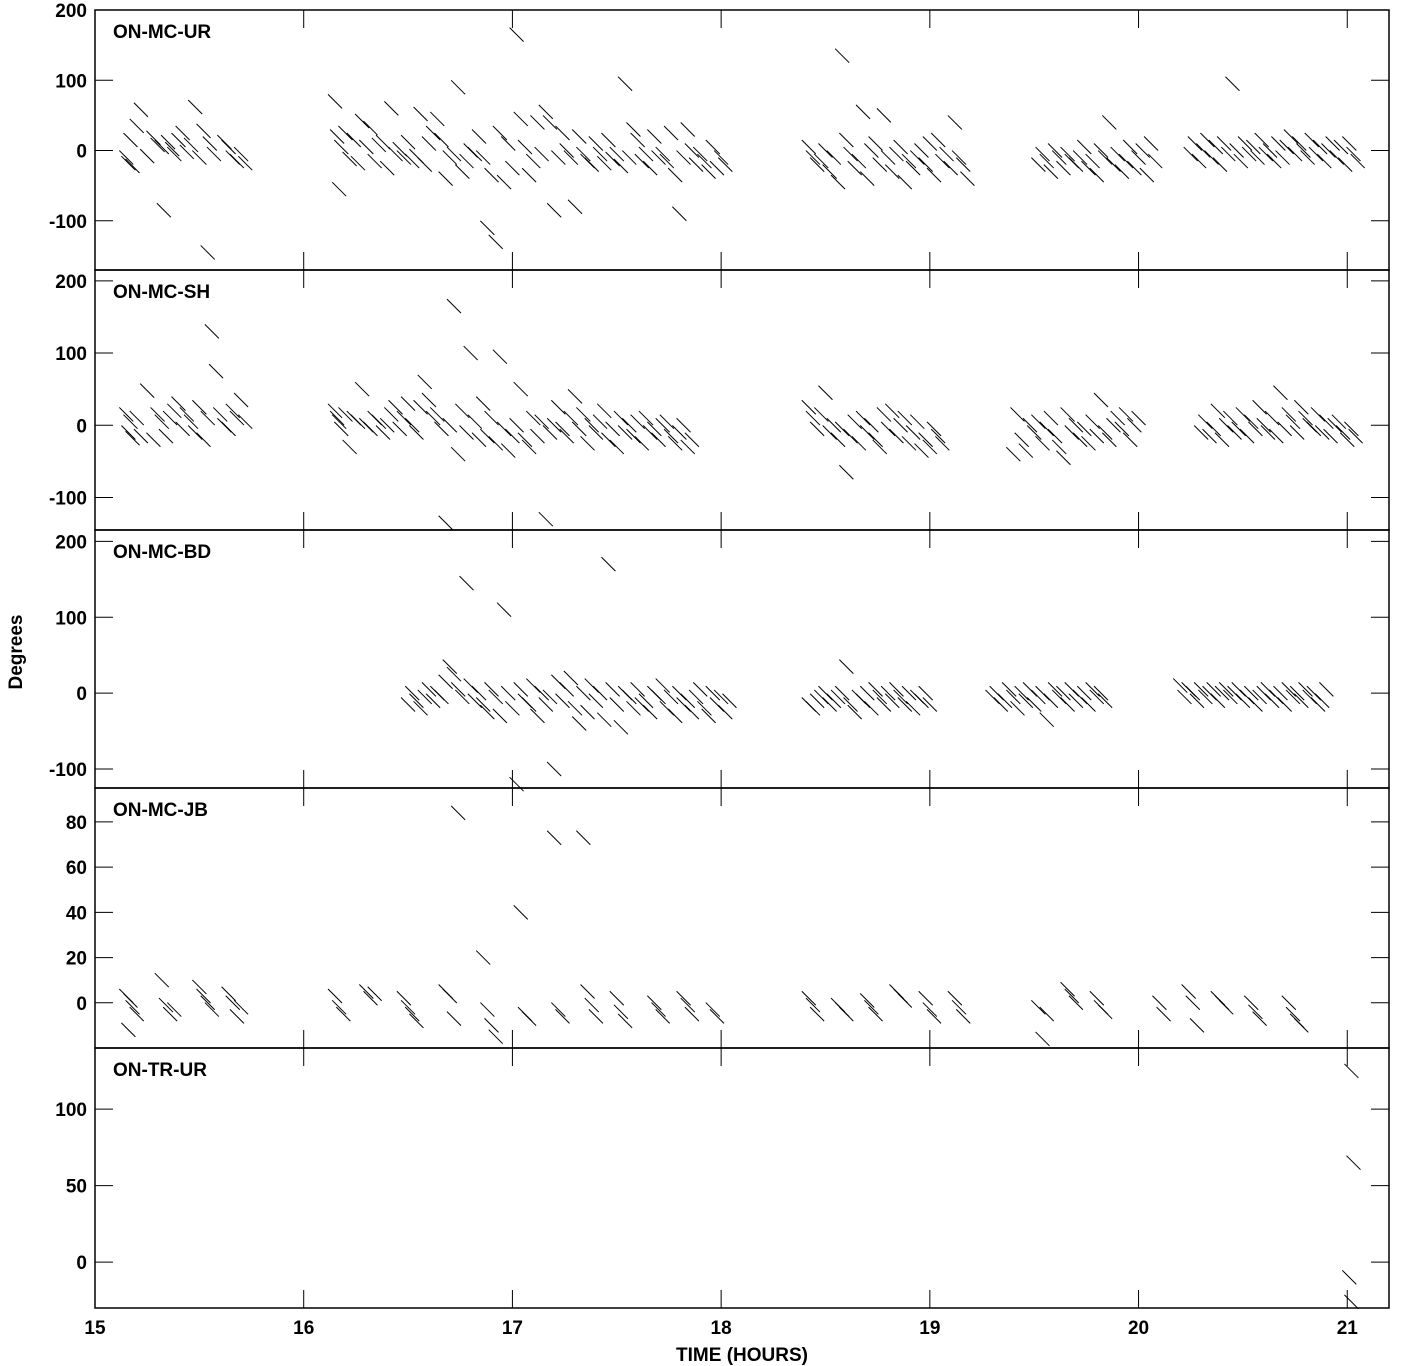  I want to click on x-tick-label: 19, so click(929, 1328).